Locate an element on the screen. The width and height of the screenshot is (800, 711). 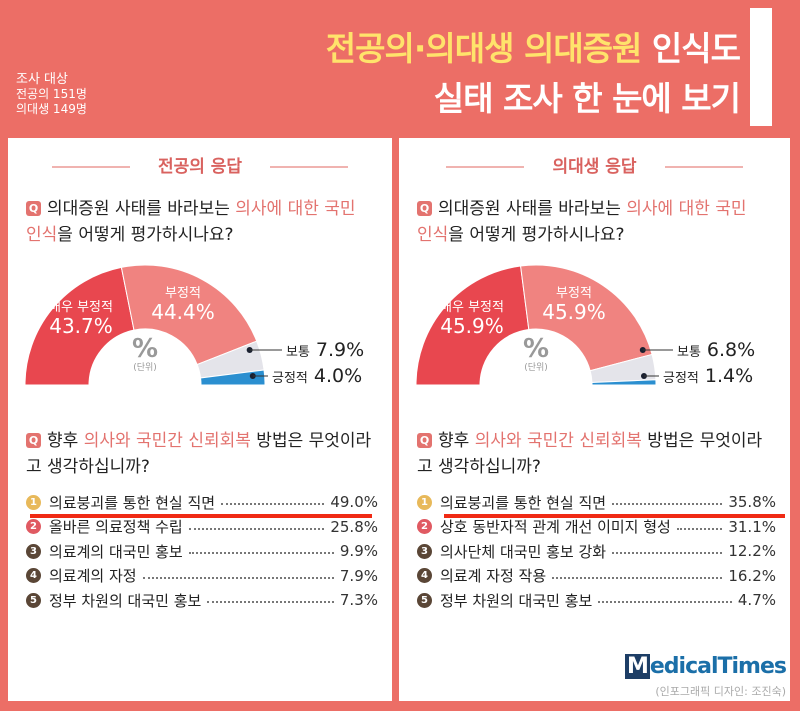
legend-neutral: 보통 7.9% is located at coordinates (325, 350).